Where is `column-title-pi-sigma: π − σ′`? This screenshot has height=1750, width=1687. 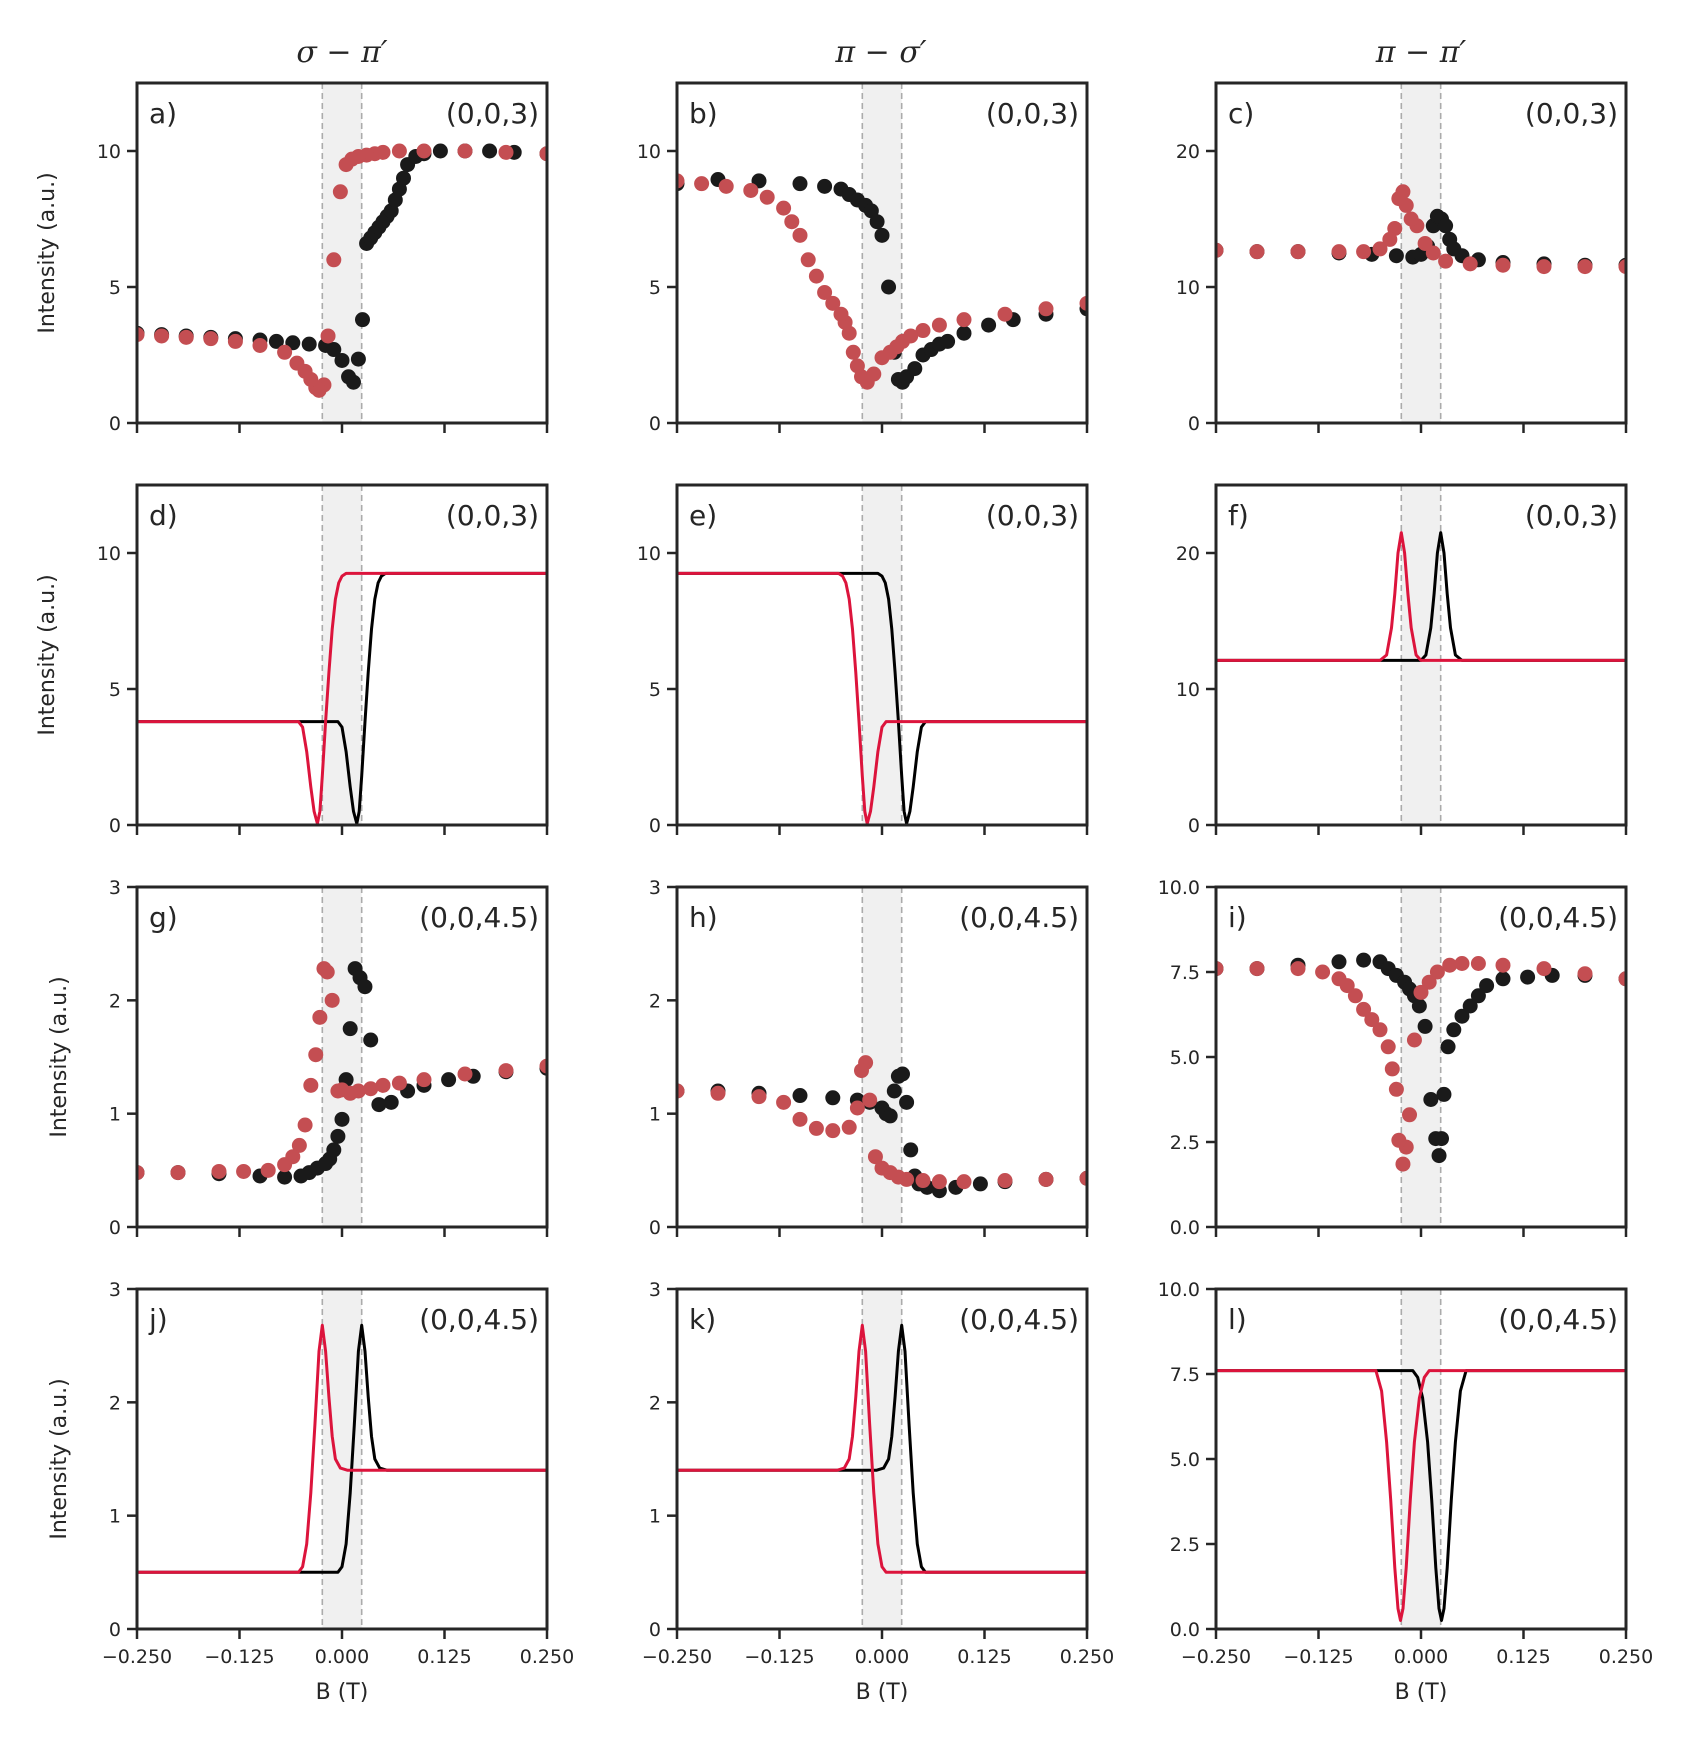 column-title-pi-sigma: π − σ′ is located at coordinates (880, 52).